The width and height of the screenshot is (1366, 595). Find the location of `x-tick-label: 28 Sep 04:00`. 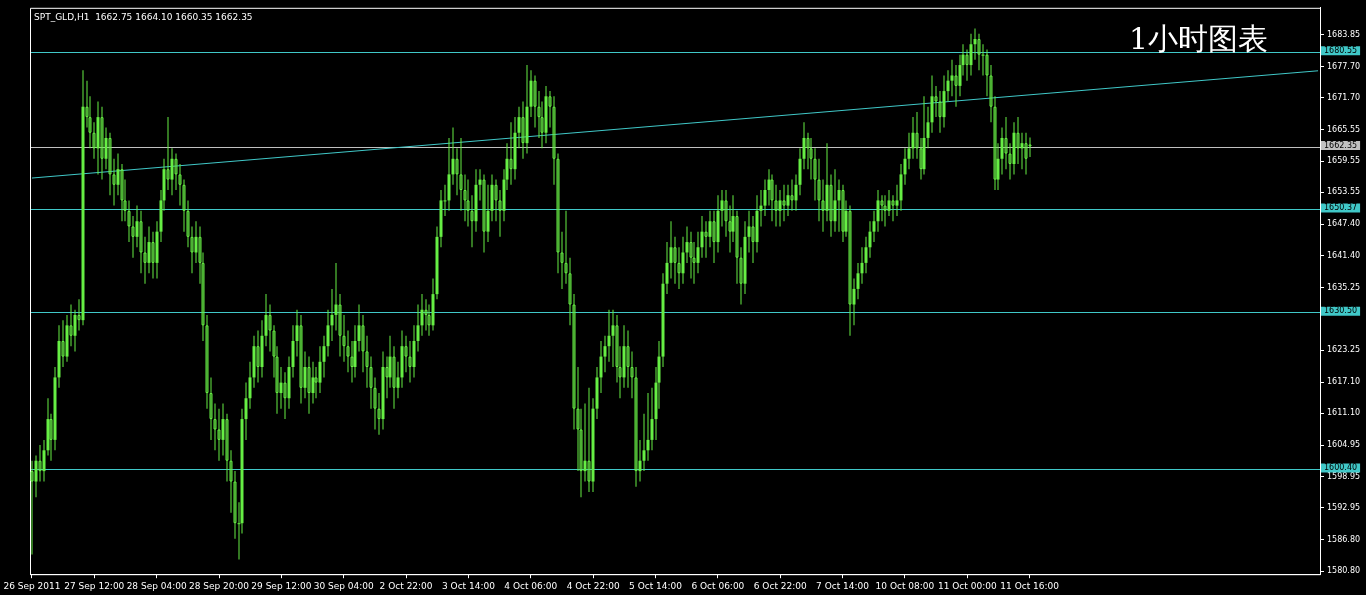

x-tick-label: 28 Sep 04:00 is located at coordinates (156, 585).